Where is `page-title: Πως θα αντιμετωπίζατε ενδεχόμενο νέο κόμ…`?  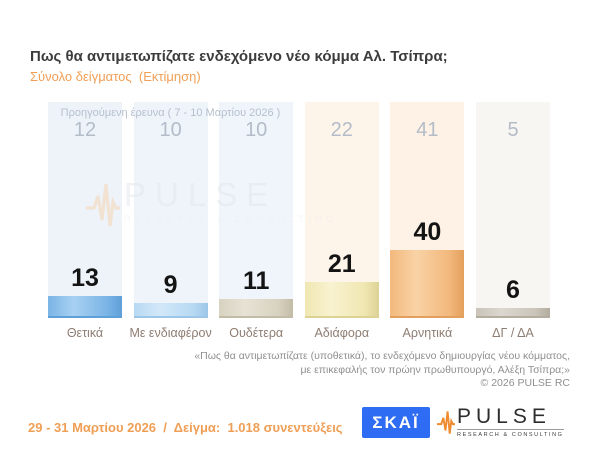 page-title: Πως θα αντιμετωπίζατε ενδεχόμενο νέο κόμ… is located at coordinates (239, 56).